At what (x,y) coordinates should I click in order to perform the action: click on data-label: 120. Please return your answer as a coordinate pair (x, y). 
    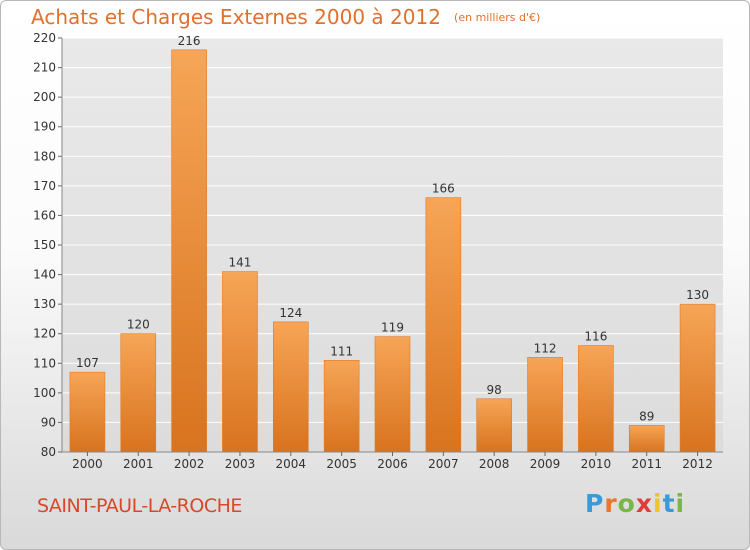
    Looking at the image, I should click on (138, 325).